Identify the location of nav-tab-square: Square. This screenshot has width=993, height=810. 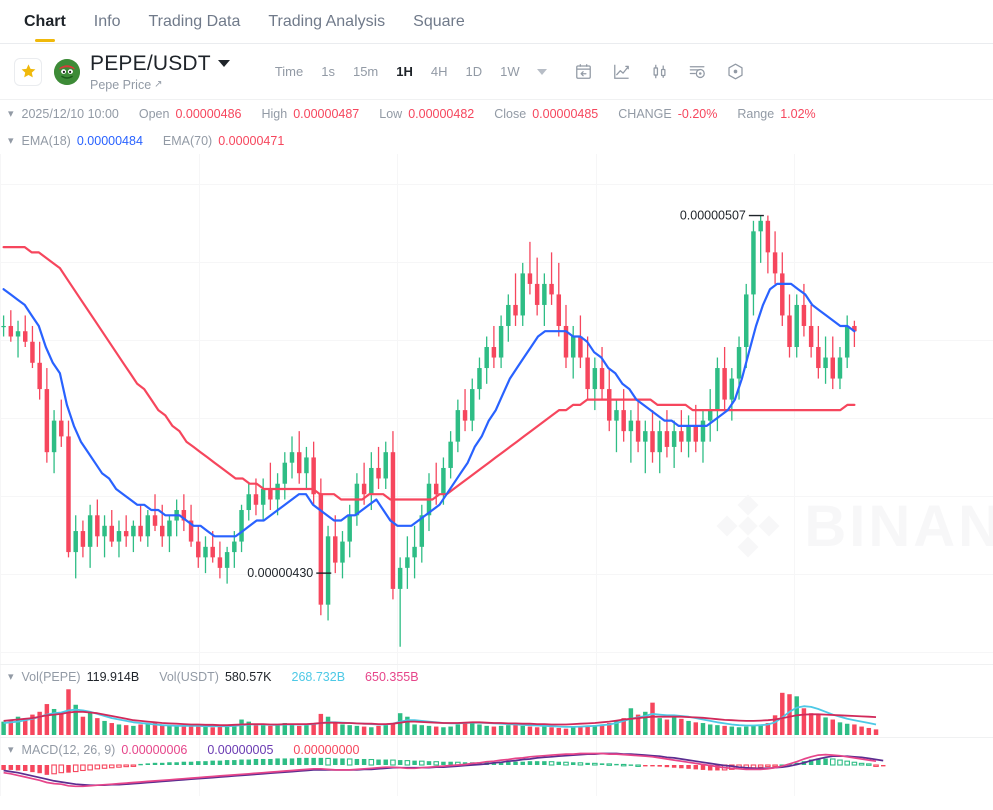
(439, 22).